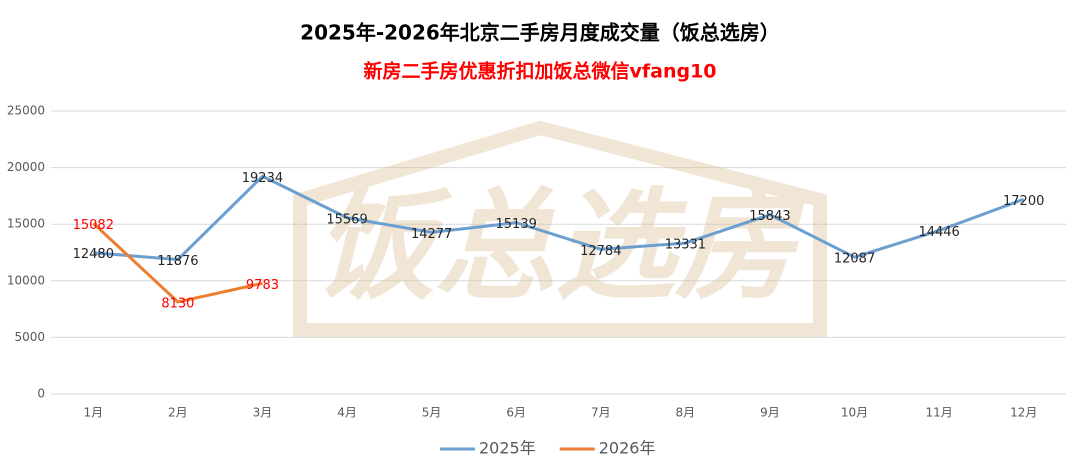  Describe the element at coordinates (26, 224) in the screenshot. I see `y-tick-label: 15000` at that location.